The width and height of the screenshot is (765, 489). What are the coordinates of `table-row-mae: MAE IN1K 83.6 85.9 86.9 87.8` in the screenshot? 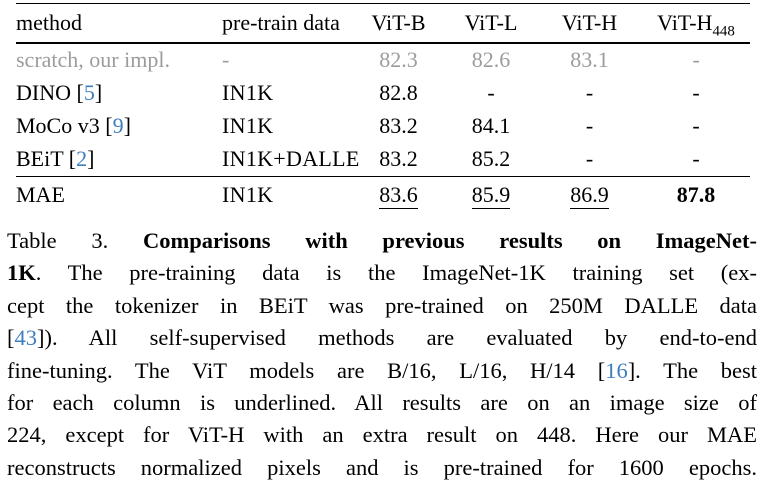 It's located at (383, 194).